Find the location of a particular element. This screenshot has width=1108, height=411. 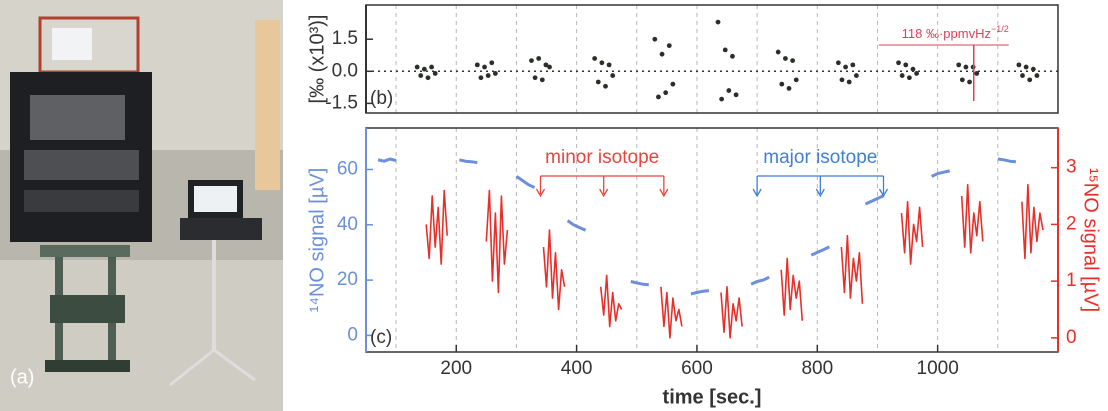

annotation-superscript: −1/2 is located at coordinates (1000, 29).